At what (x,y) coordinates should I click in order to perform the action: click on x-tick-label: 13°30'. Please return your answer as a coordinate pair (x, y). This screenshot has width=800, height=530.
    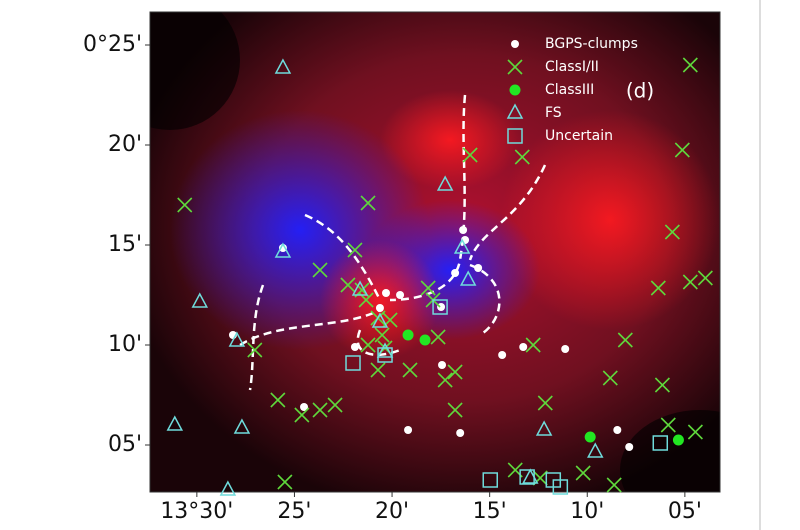
    Looking at the image, I should click on (196, 511).